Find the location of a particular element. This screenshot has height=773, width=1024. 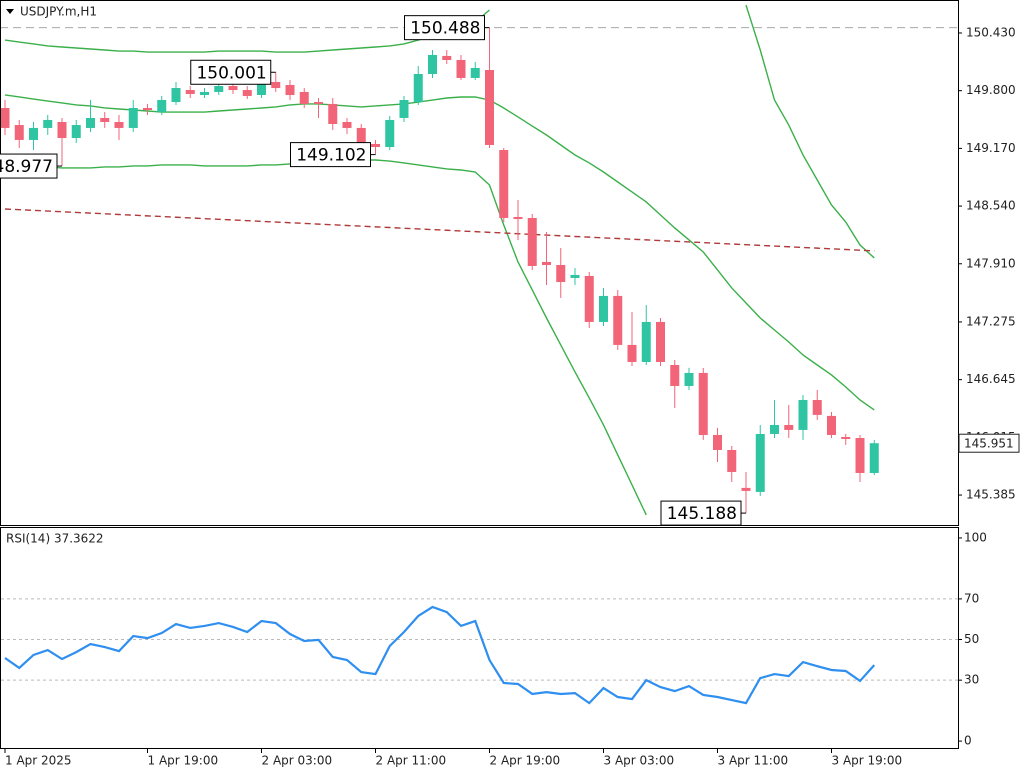

y-tick-label: 149.170 is located at coordinates (991, 148).